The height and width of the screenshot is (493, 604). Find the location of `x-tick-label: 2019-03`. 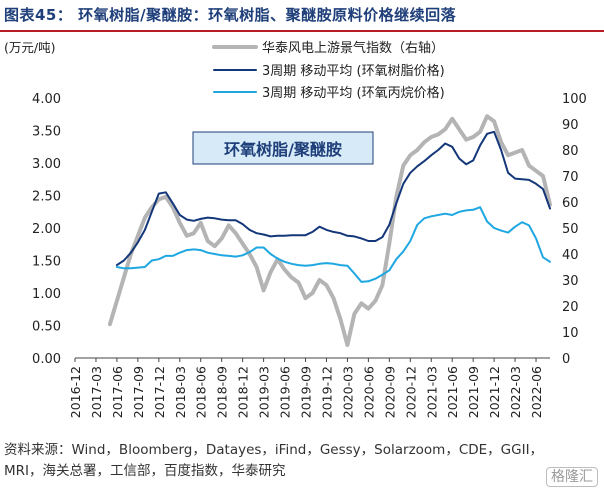

x-tick-label: 2019-03 is located at coordinates (264, 392).